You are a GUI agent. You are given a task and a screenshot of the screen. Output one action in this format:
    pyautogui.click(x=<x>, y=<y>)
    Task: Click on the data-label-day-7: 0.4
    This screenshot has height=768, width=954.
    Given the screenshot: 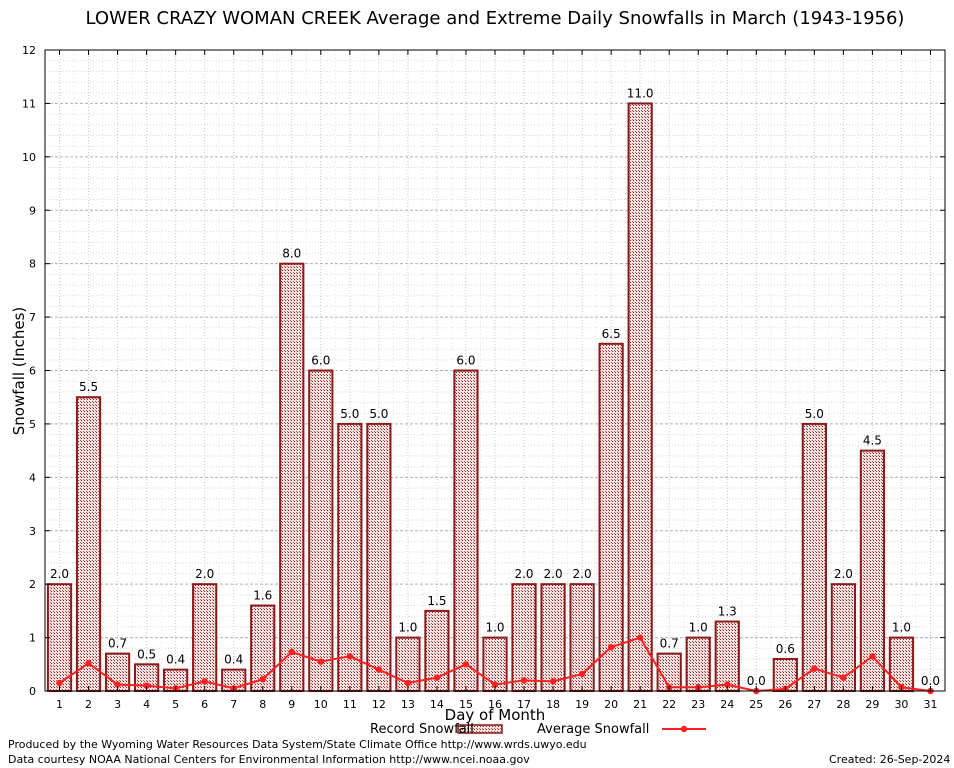 What is the action you would take?
    pyautogui.click(x=233, y=660)
    